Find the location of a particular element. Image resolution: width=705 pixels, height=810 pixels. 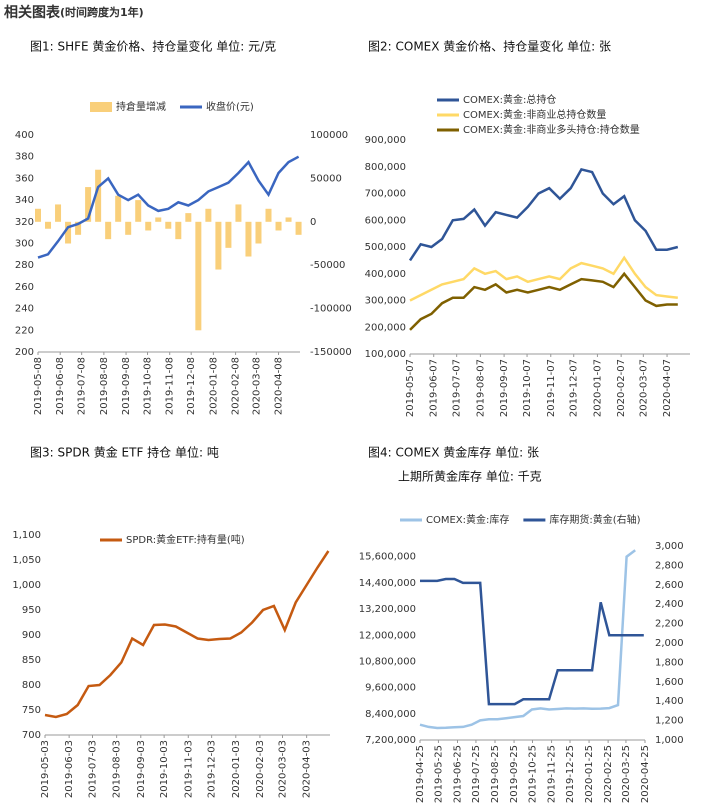

y-tick-label: 1,000 is located at coordinates (26, 585).